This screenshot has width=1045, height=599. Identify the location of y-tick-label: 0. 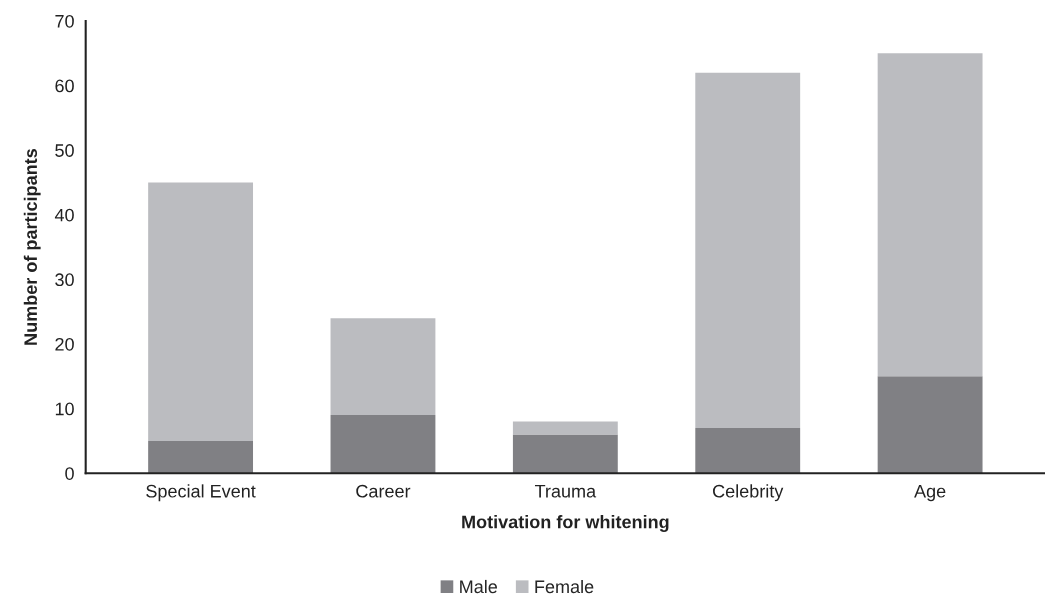
(69, 473).